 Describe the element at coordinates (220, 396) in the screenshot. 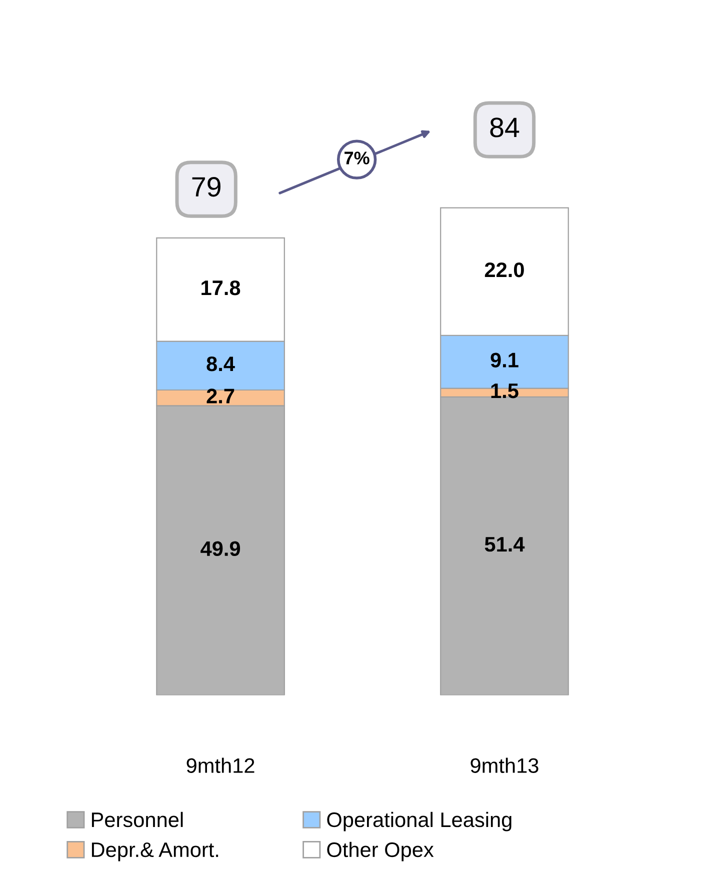

I see `data-label: 2.7` at that location.